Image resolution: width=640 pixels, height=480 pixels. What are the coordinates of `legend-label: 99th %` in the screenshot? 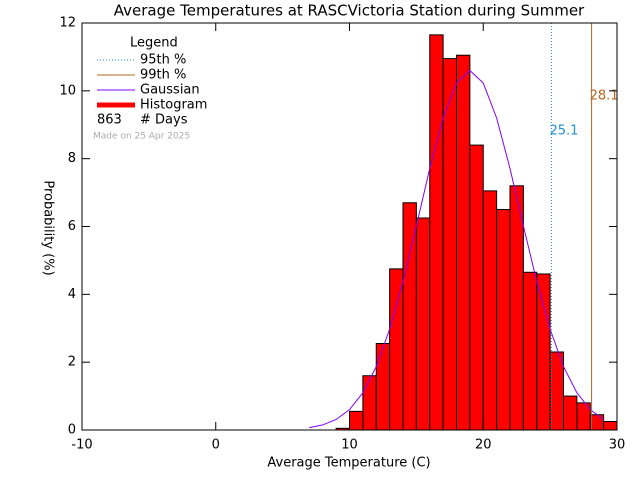 It's located at (163, 75).